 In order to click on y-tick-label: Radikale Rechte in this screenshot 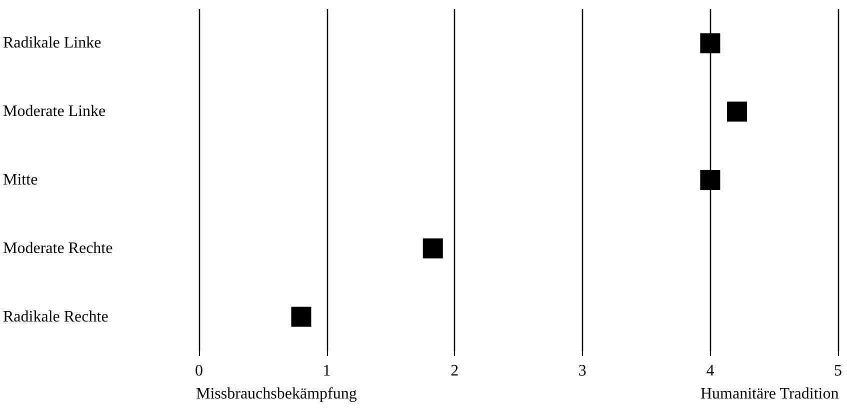, I will do `click(55, 317)`.